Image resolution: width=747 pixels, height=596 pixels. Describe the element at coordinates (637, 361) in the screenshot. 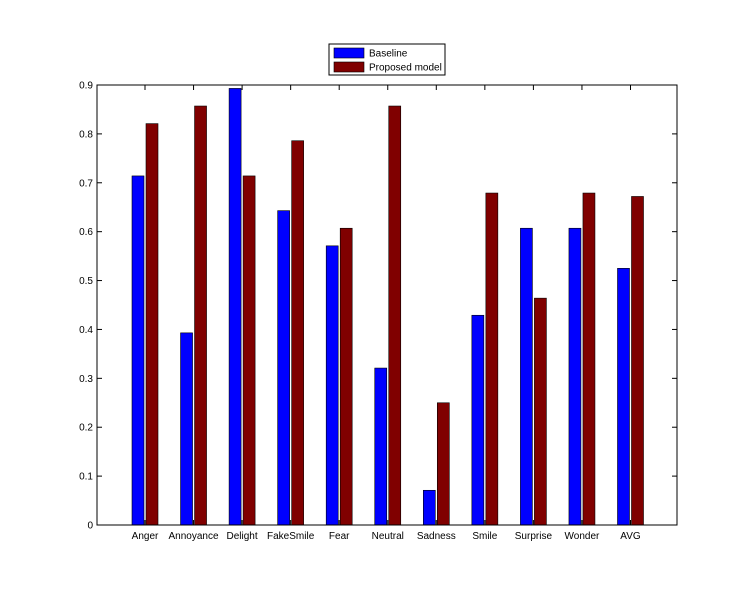

I see `bar-proposed-avg` at that location.